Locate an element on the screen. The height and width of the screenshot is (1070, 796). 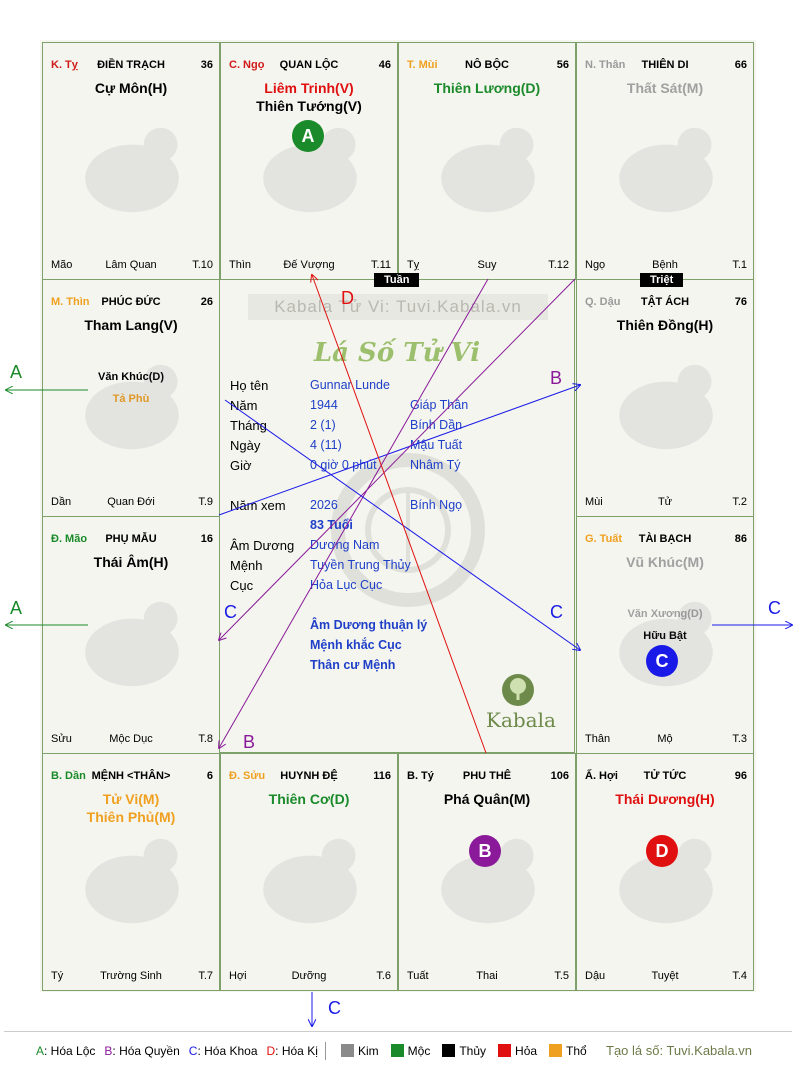
palace-branch: Dần is located at coordinates (61, 502).